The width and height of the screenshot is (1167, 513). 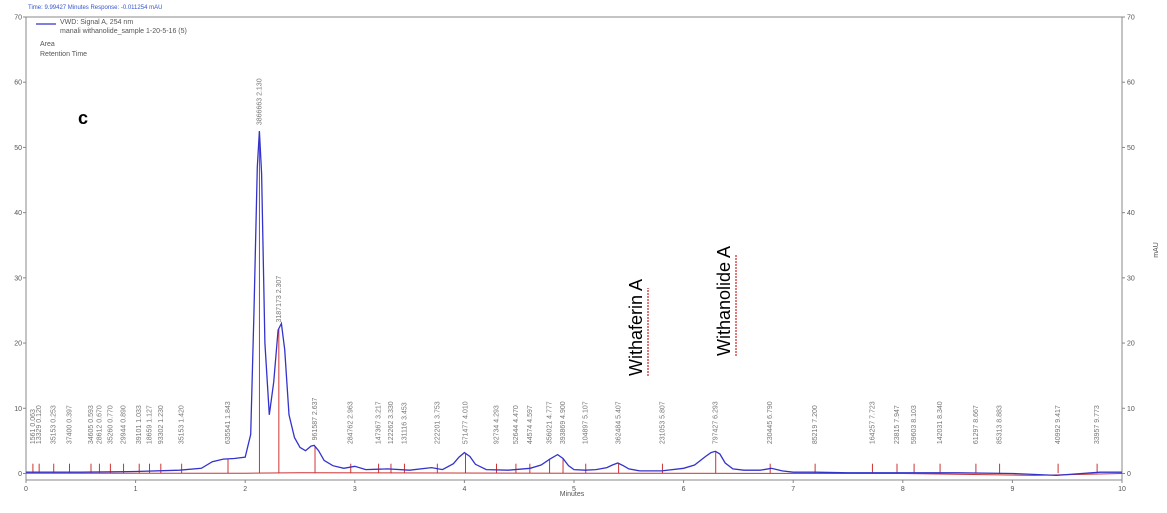 I want to click on peak-label: 230445 6.790, so click(x=770, y=422).